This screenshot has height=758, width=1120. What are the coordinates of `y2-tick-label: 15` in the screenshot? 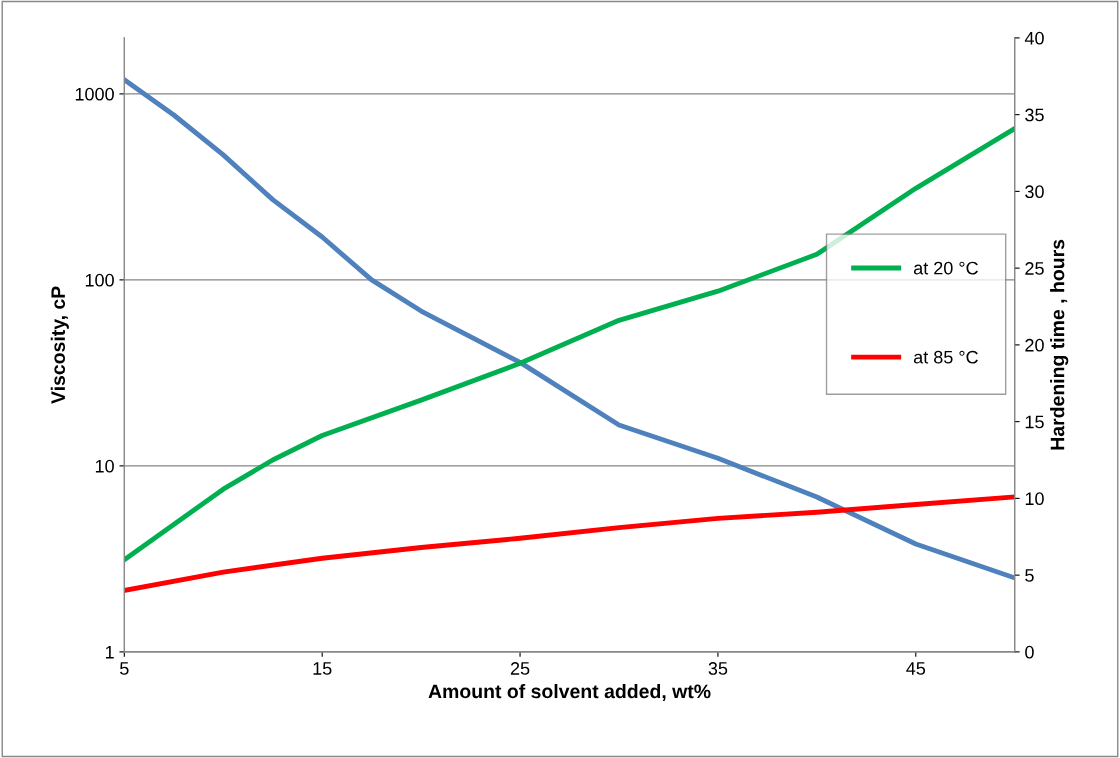 It's located at (1034, 422).